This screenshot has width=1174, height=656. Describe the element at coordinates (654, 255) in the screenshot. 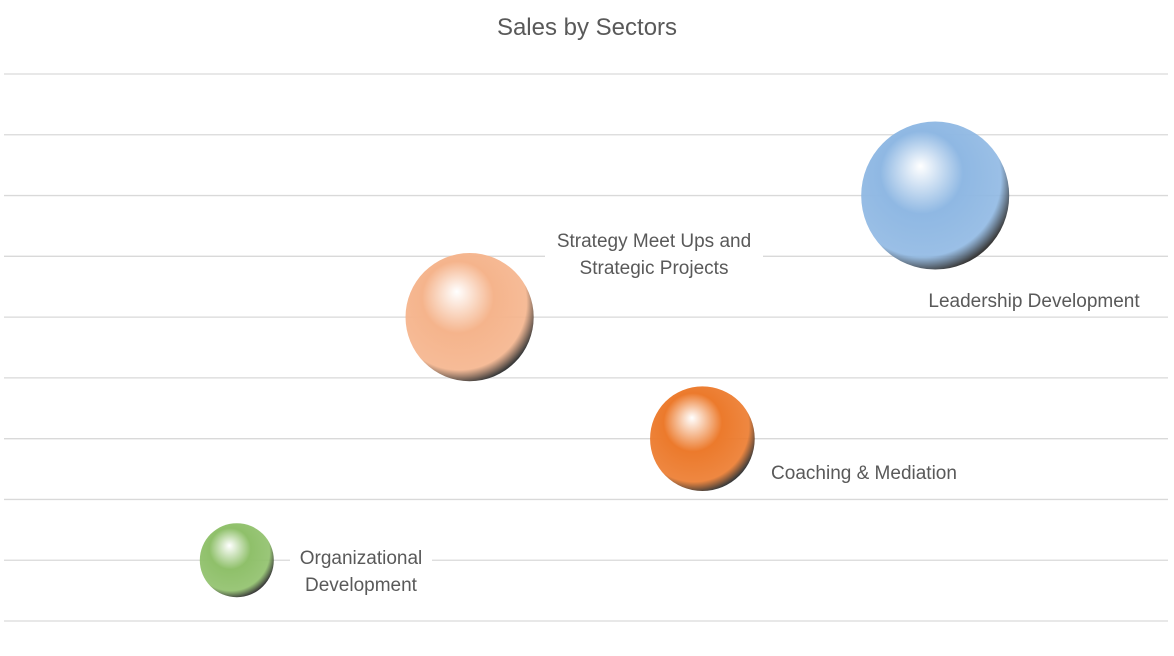

I see `data-label: Strategy Meet Ups and Strategic Projects` at that location.